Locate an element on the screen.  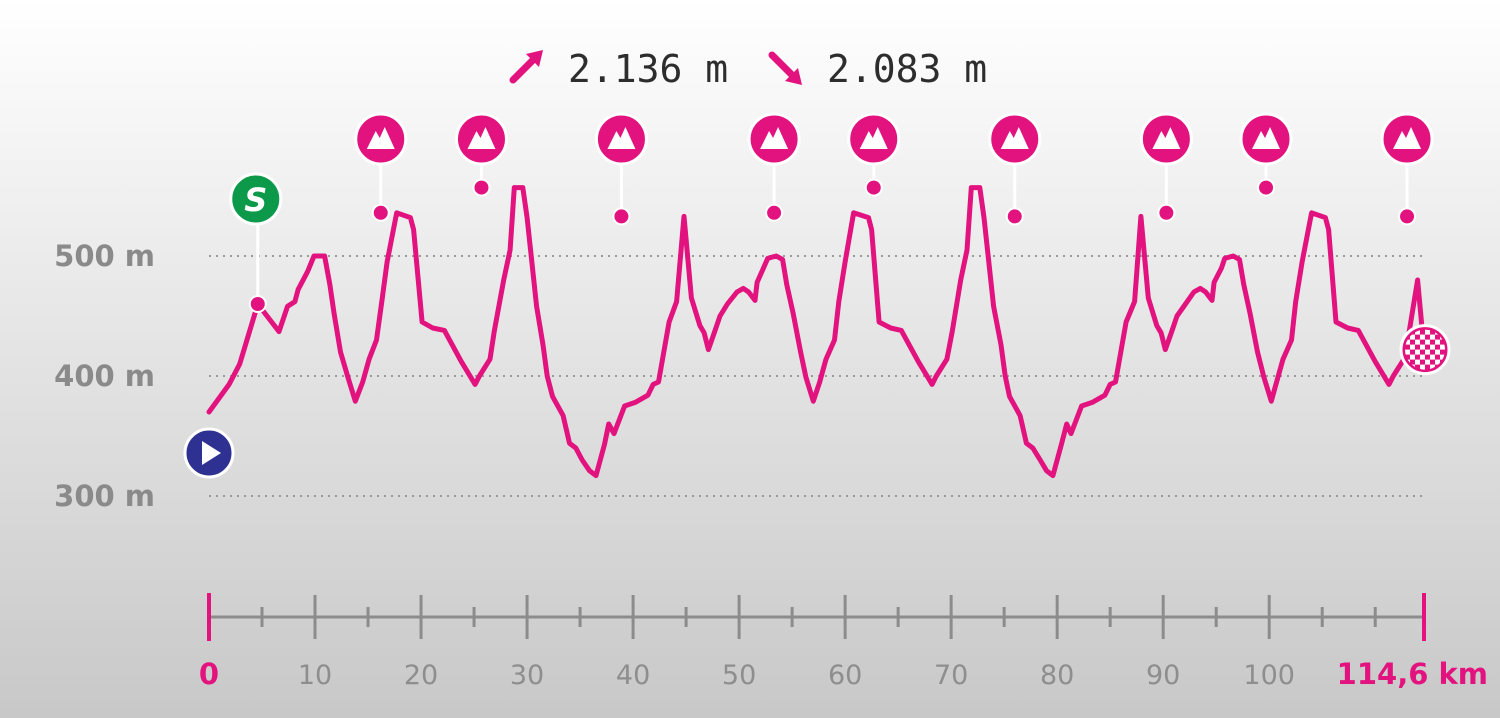
y-tick-label: 500 m is located at coordinates (104, 256).